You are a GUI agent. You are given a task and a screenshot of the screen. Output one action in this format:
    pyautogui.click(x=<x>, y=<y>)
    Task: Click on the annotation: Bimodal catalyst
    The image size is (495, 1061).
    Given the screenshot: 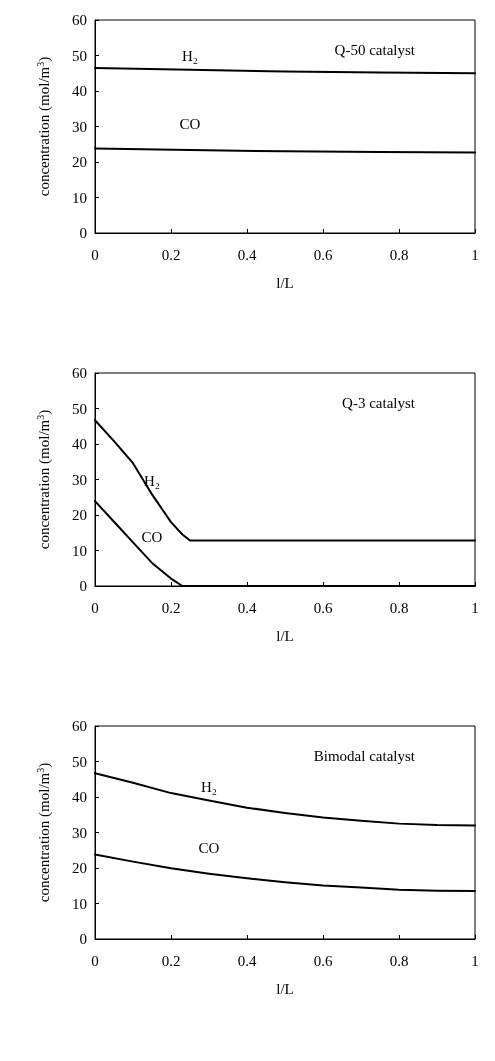 What is the action you would take?
    pyautogui.click(x=364, y=755)
    